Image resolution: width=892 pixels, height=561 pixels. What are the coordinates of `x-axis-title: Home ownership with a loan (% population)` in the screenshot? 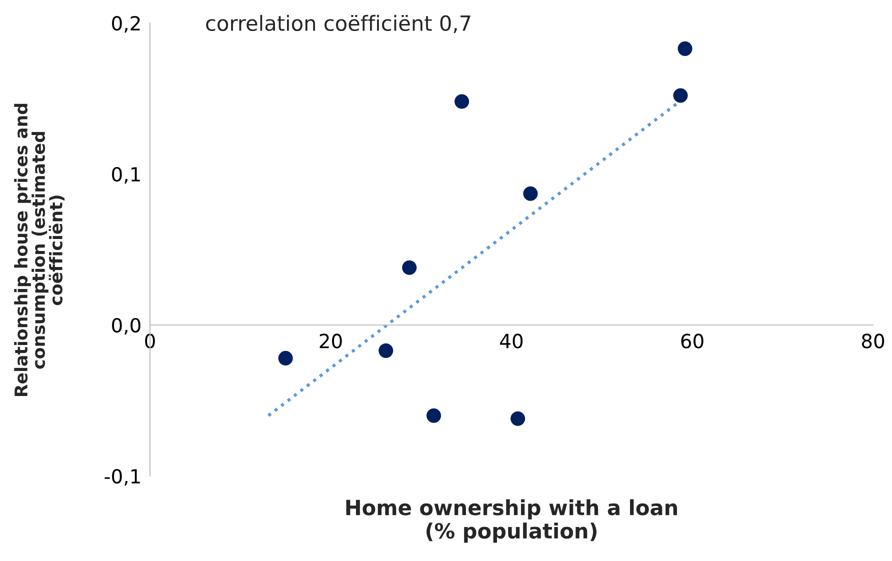 It's located at (511, 521).